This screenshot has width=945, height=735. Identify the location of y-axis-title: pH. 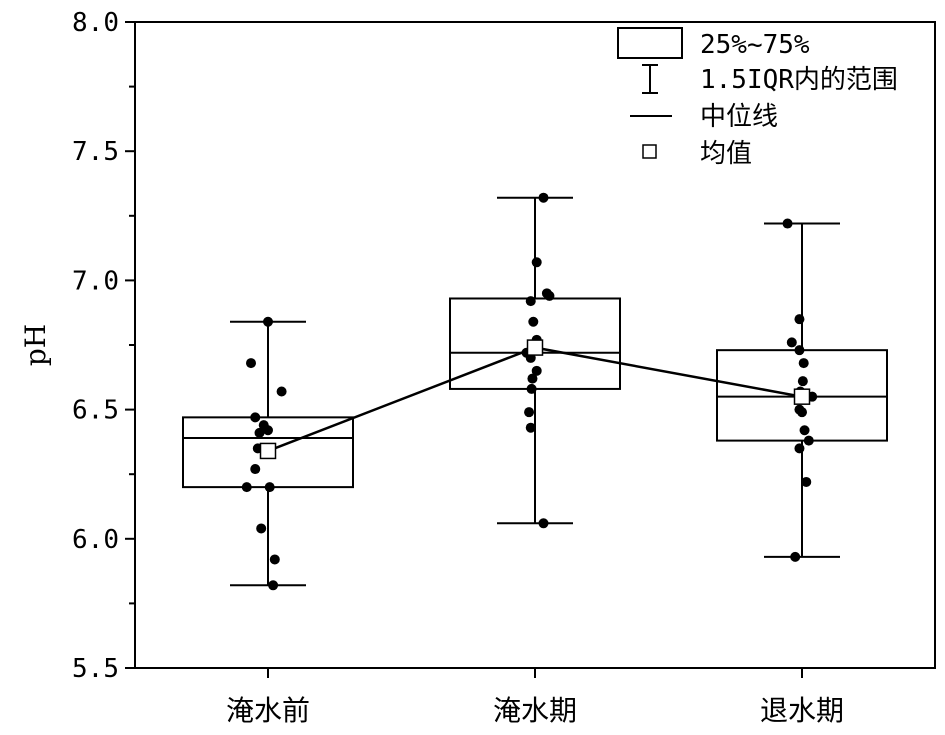
(35, 345).